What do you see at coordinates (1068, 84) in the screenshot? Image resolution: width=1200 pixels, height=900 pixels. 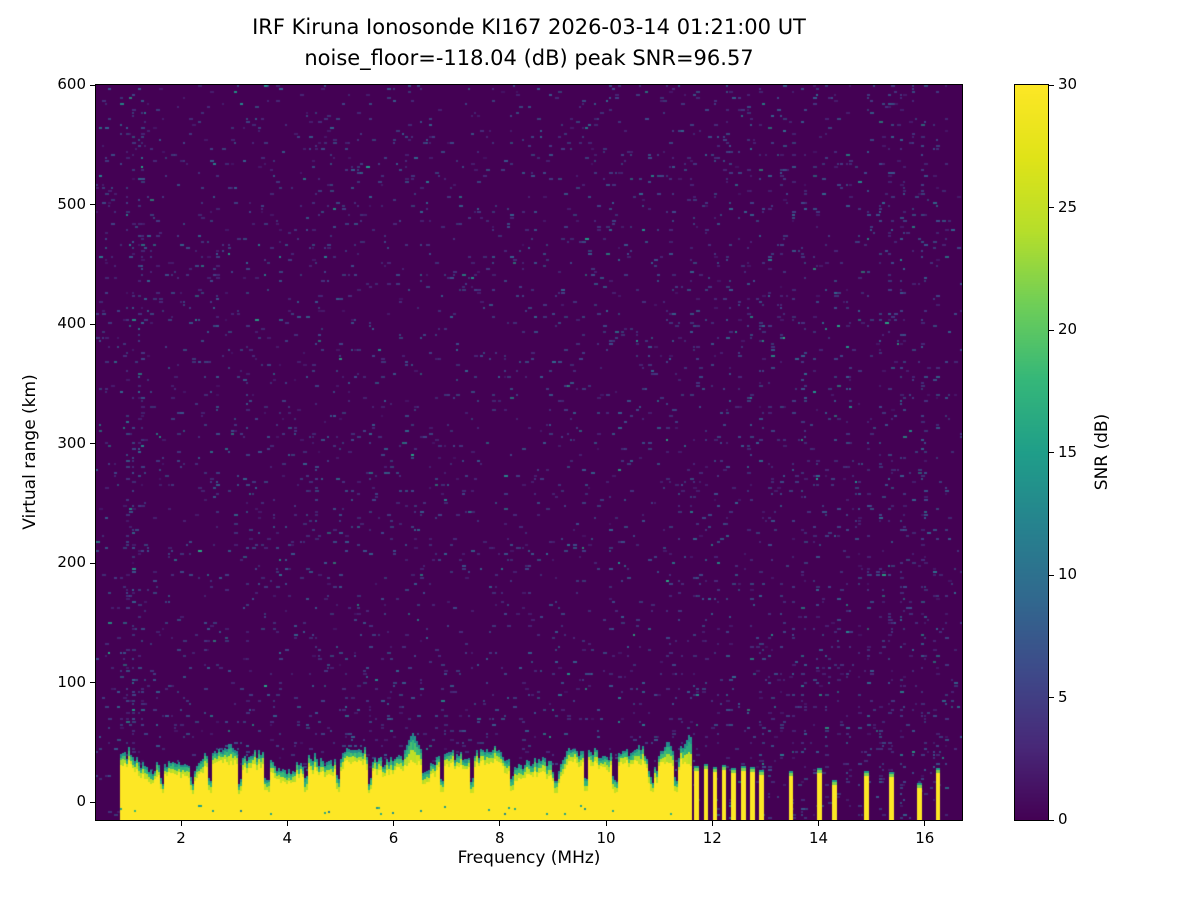 I see `colorbar-tick-label: 30` at bounding box center [1068, 84].